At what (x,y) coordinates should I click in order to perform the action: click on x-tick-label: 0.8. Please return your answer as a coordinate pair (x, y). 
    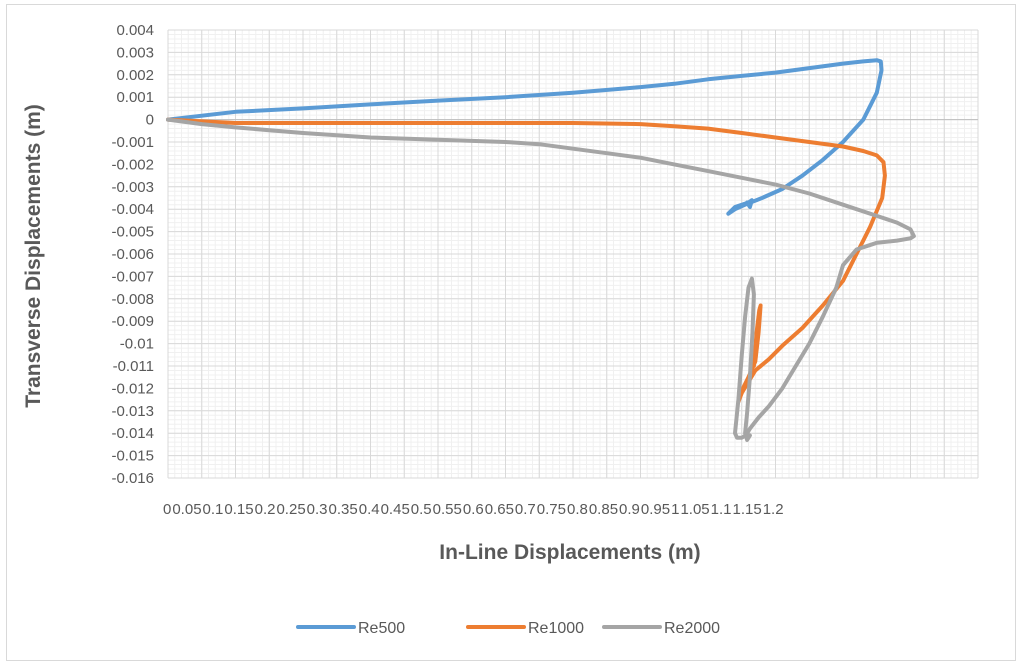
    Looking at the image, I should click on (577, 509).